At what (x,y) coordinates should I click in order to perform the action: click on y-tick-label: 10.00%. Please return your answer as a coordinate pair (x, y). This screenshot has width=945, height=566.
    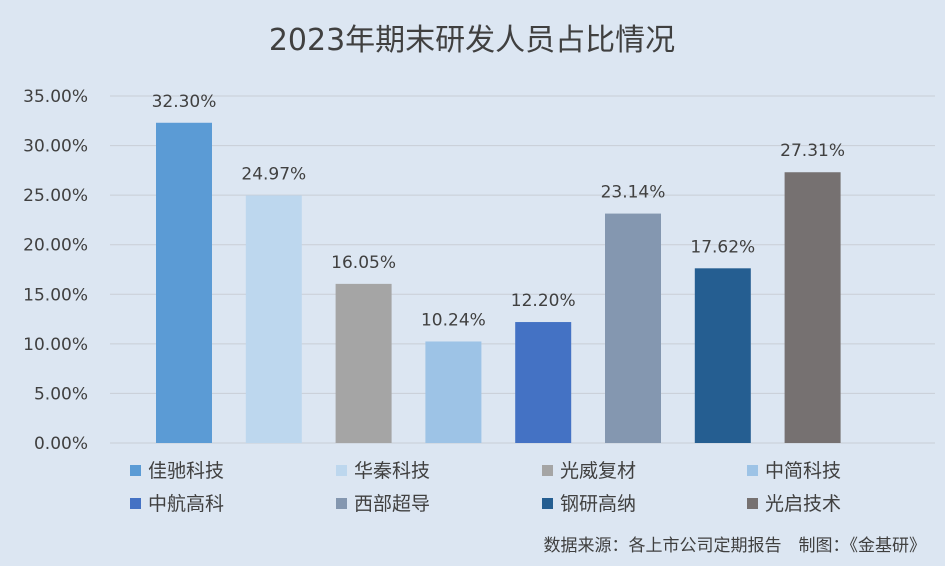
    Looking at the image, I should click on (55, 345).